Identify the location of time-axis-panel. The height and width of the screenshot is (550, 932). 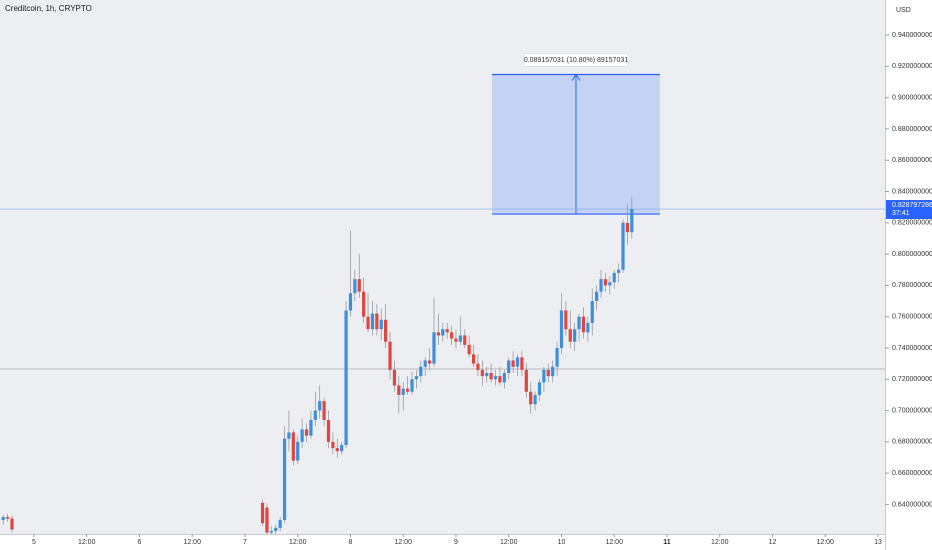
(442, 542).